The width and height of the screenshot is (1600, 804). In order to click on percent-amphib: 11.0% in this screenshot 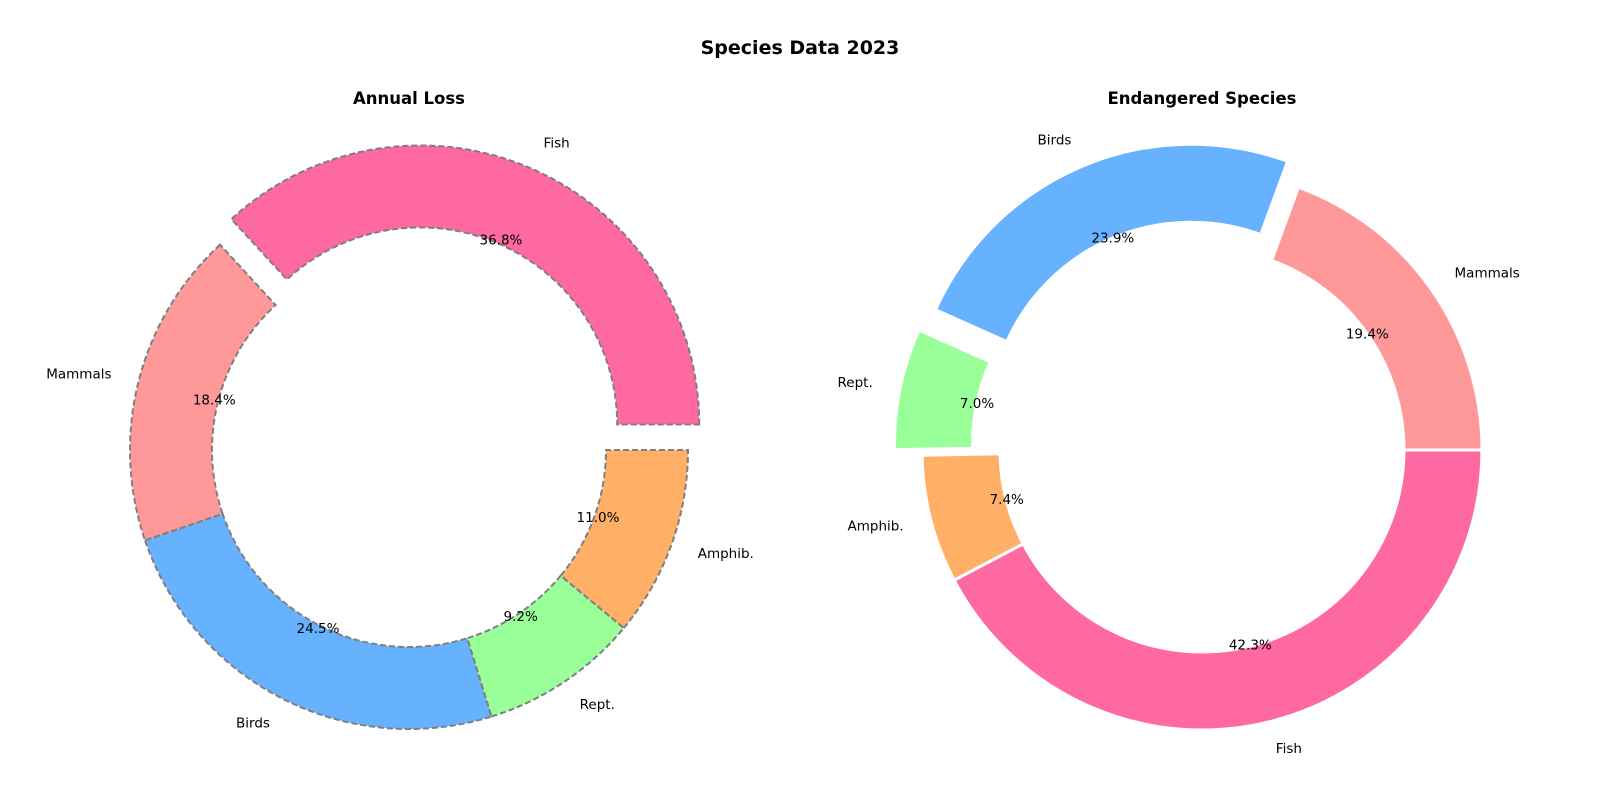, I will do `click(598, 518)`.